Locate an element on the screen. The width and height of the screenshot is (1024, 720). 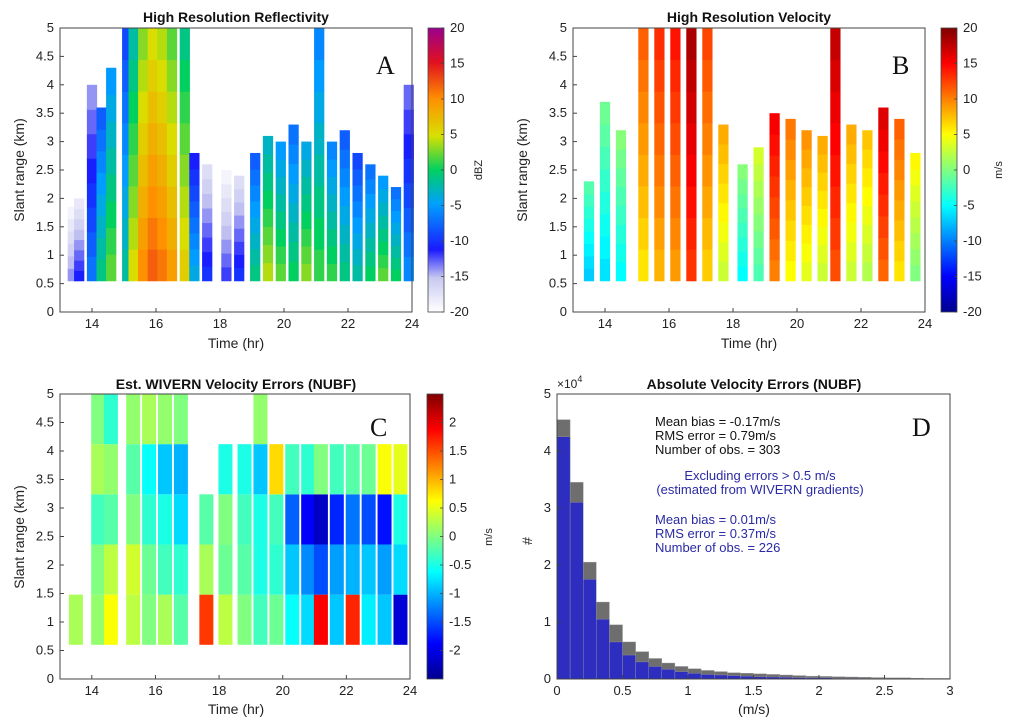
stat-excl-line: Number of obs. = 226 is located at coordinates (717, 547).